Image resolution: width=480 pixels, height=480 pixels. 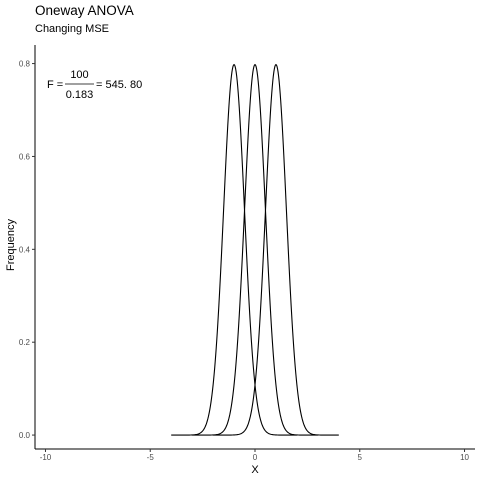 I want to click on y-tick-label: 0.2, so click(x=25, y=342).